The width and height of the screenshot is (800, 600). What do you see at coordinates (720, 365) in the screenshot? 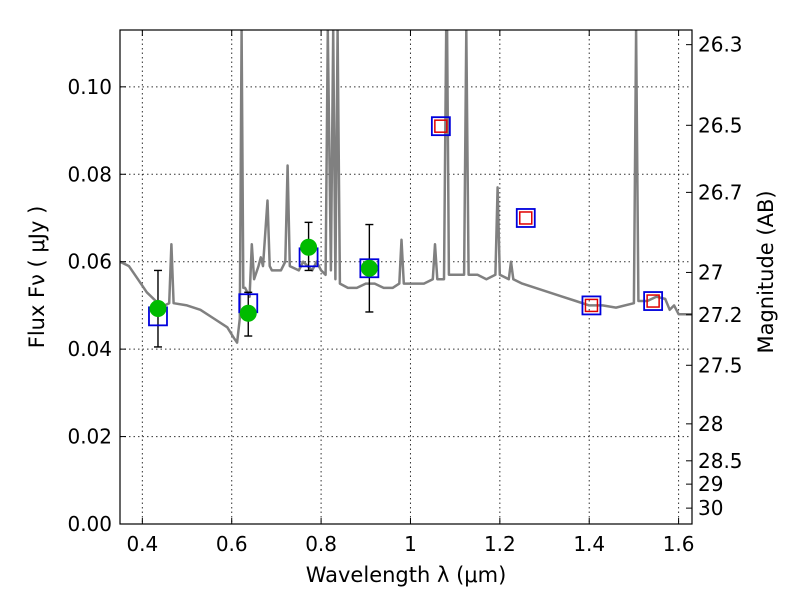
I see `magnitude-tick-label: 27.5` at bounding box center [720, 365].